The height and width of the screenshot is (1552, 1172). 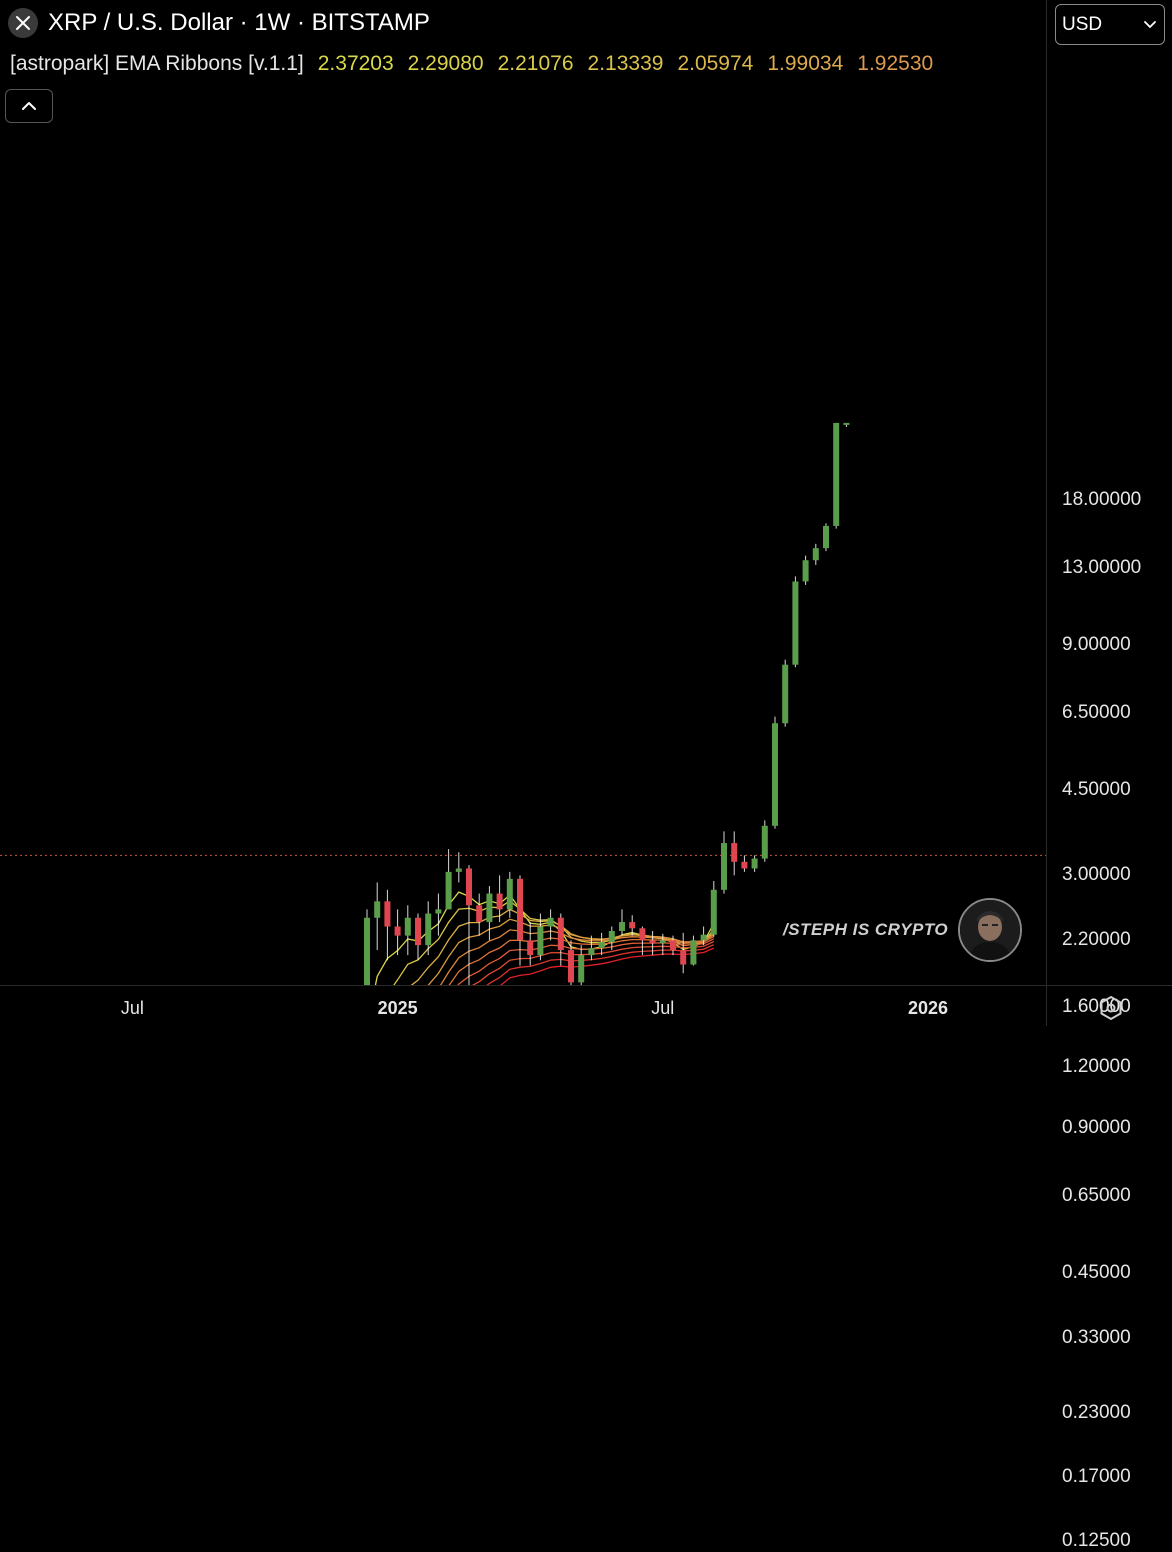 I want to click on price-tick-label: 0.45000, so click(x=1096, y=1272).